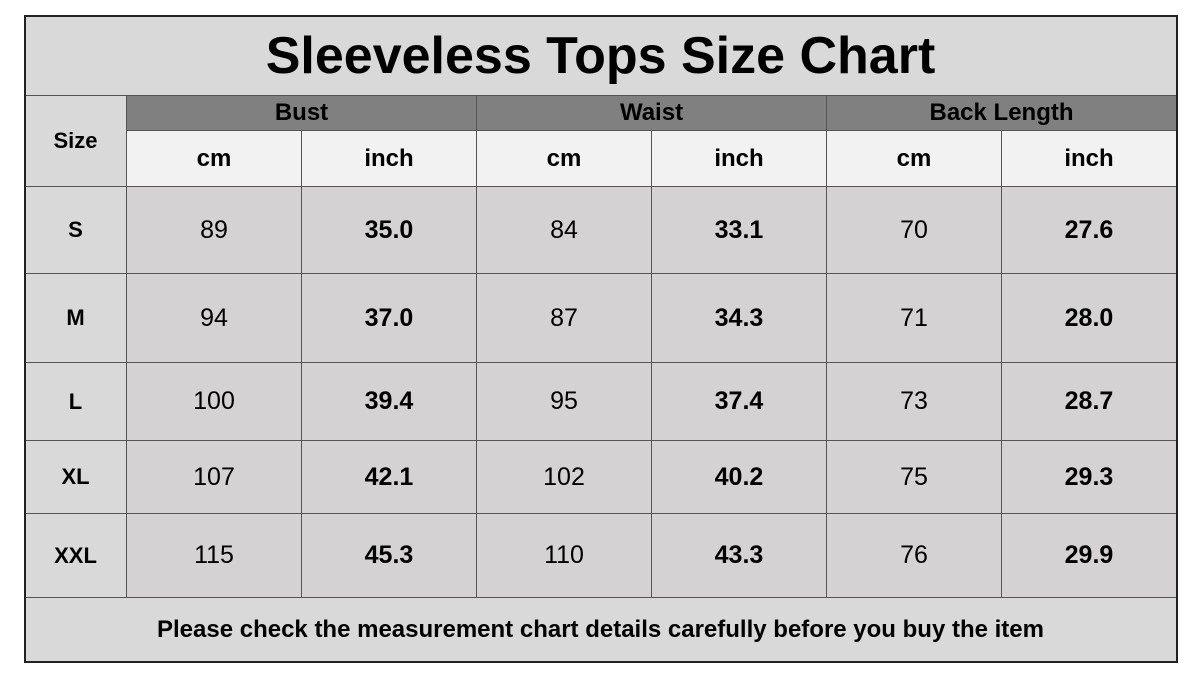  Describe the element at coordinates (389, 230) in the screenshot. I see `inch-value: 35.0` at that location.